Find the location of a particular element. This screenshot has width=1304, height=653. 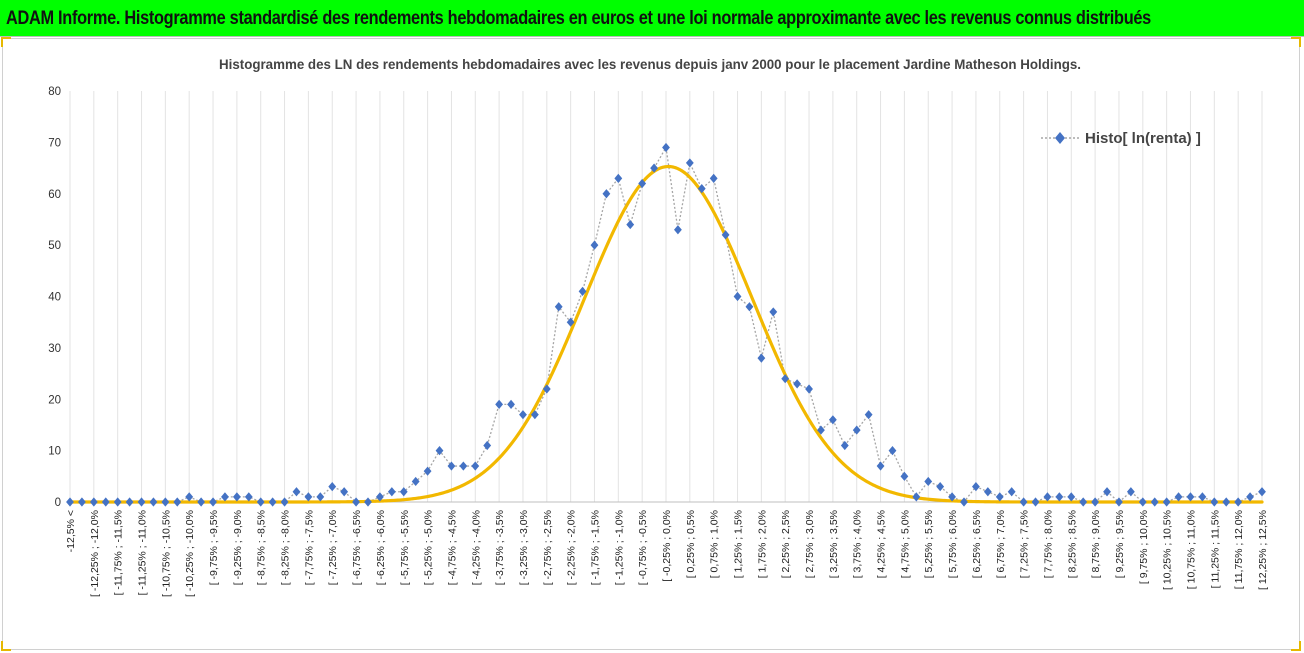

x-tick-label: [ -11,25% ; -11,0% is located at coordinates (143, 552).